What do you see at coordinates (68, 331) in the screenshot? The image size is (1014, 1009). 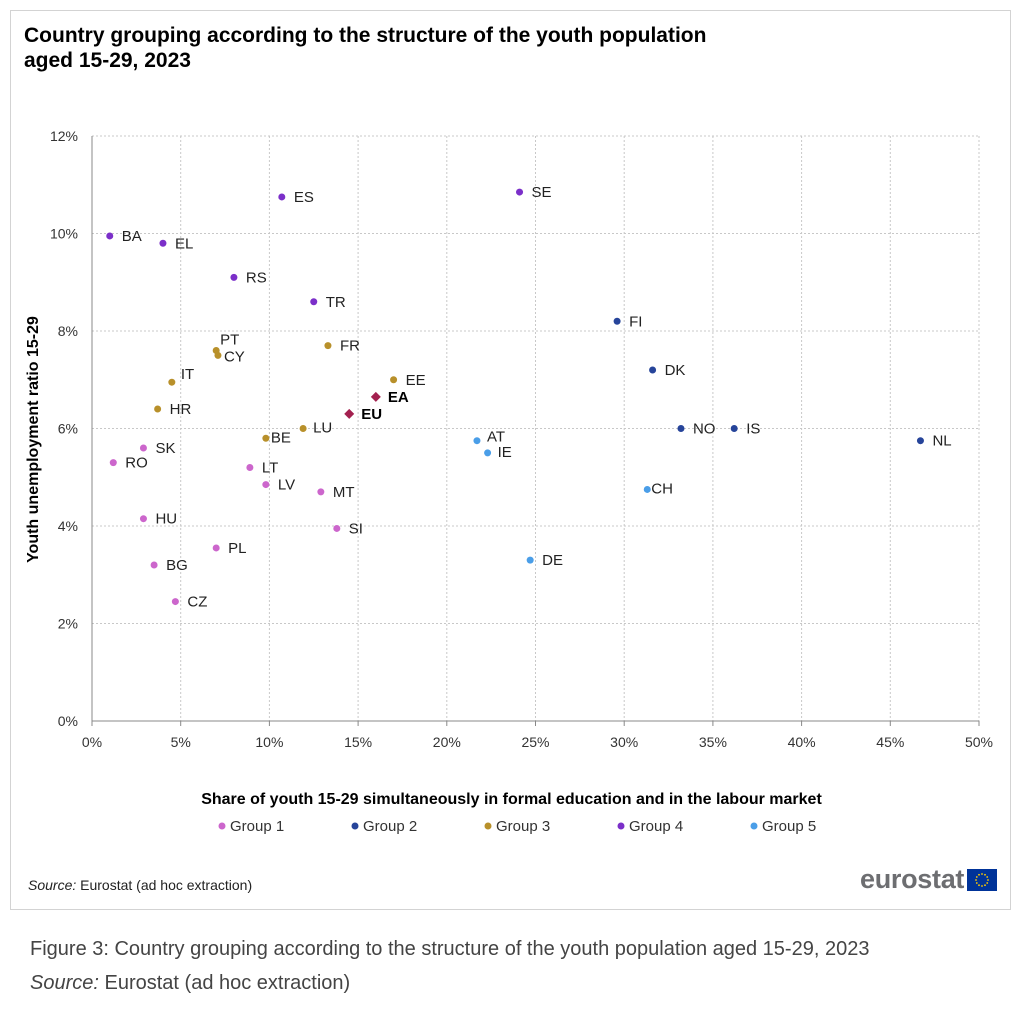 I see `y-tick-label: 8%` at bounding box center [68, 331].